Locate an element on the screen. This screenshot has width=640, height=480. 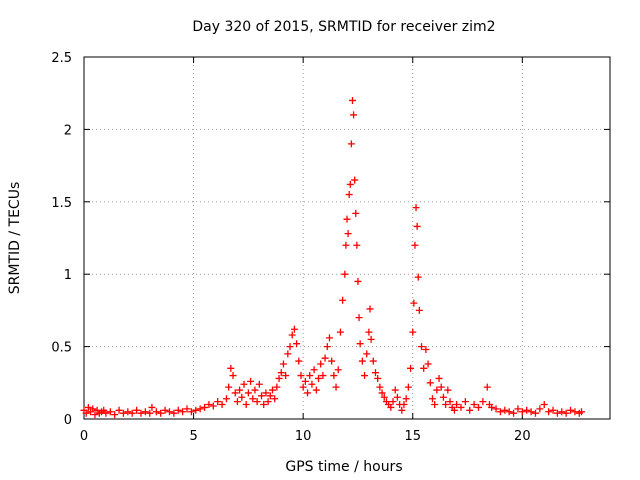
y-axis-label: SRMTID / TECUs is located at coordinates (15, 238).